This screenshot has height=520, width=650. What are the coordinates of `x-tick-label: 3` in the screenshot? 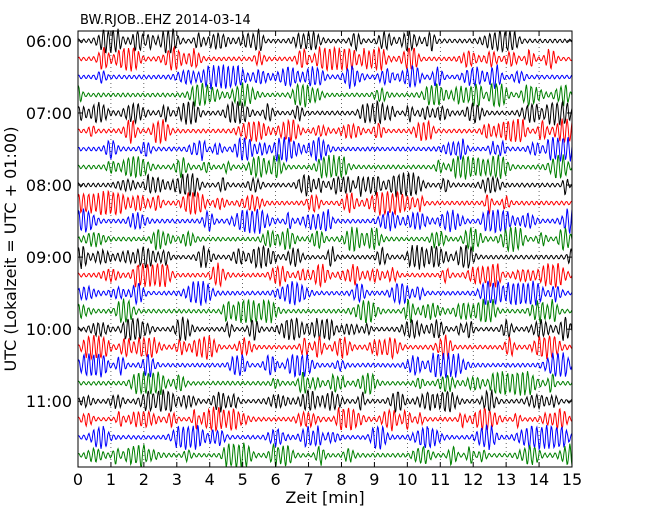 It's located at (177, 479).